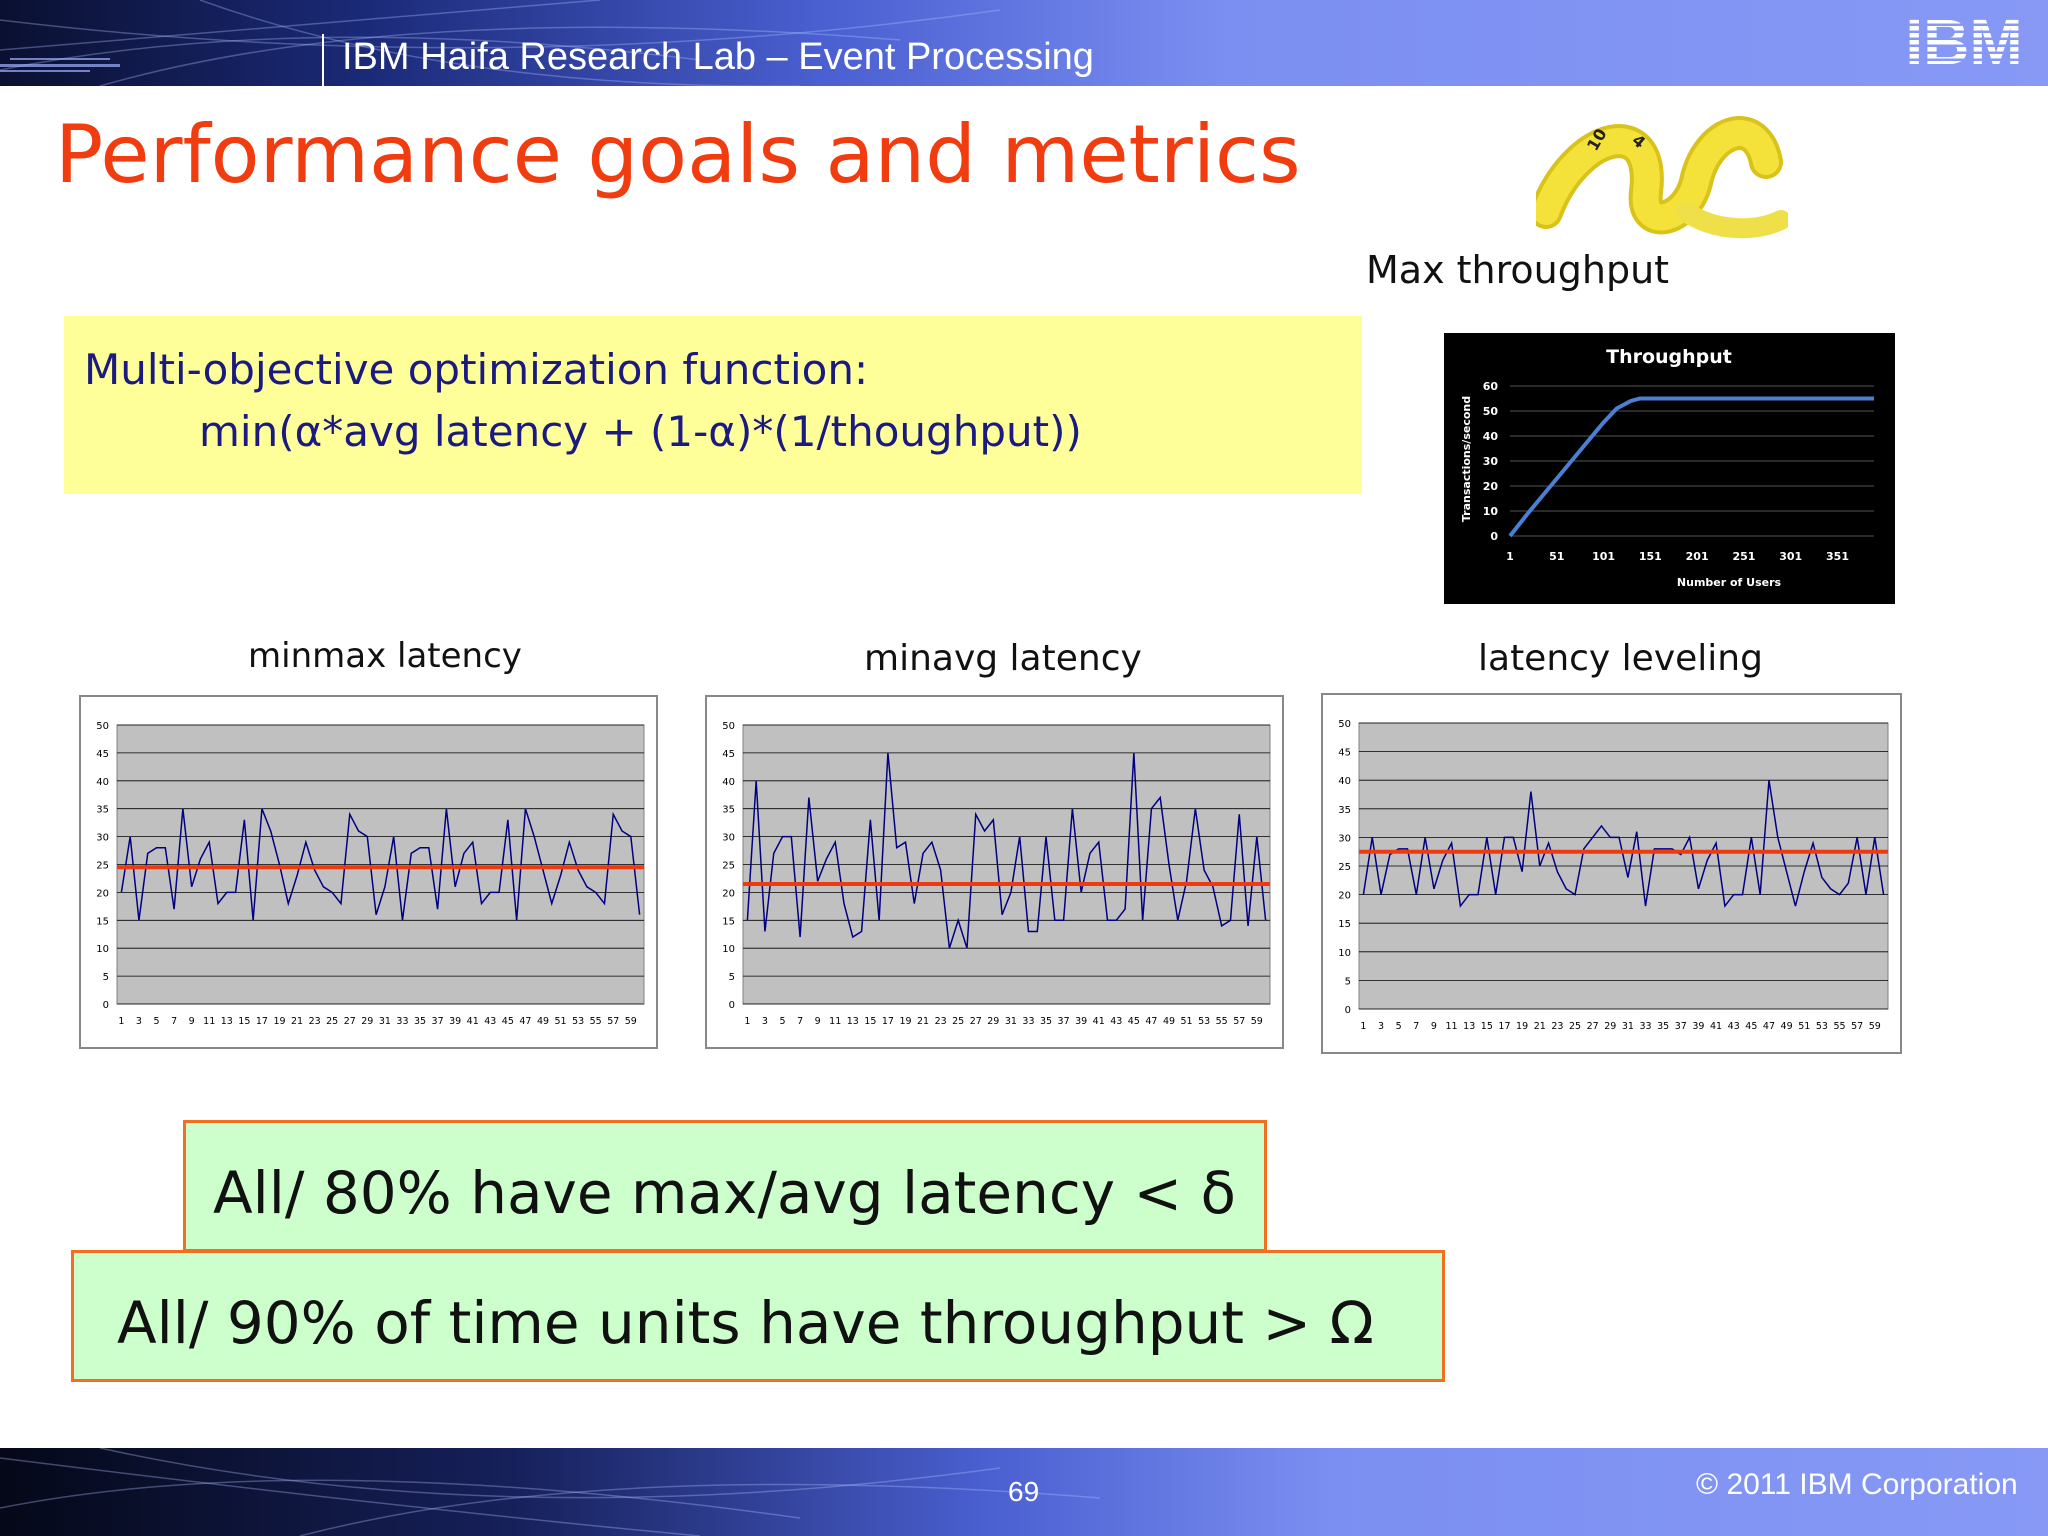 The width and height of the screenshot is (2048, 1536). What do you see at coordinates (1344, 753) in the screenshot?
I see `y-tick-label: 45` at bounding box center [1344, 753].